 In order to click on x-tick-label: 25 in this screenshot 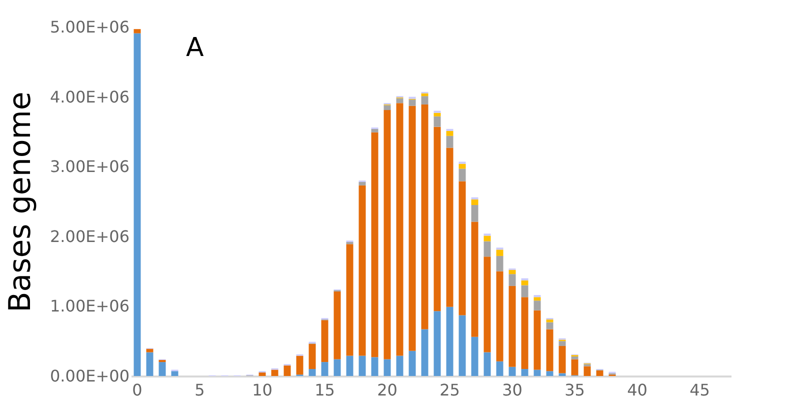, I will do `click(450, 390)`.